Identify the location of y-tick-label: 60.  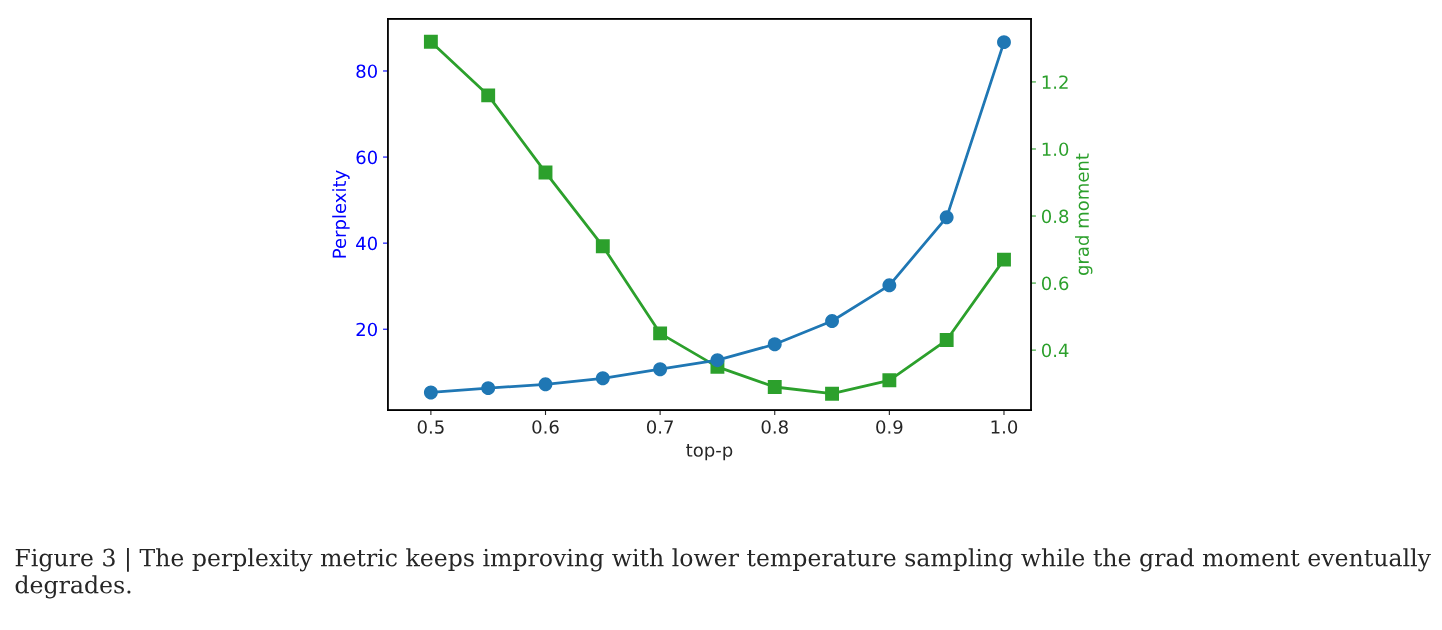
(366, 157).